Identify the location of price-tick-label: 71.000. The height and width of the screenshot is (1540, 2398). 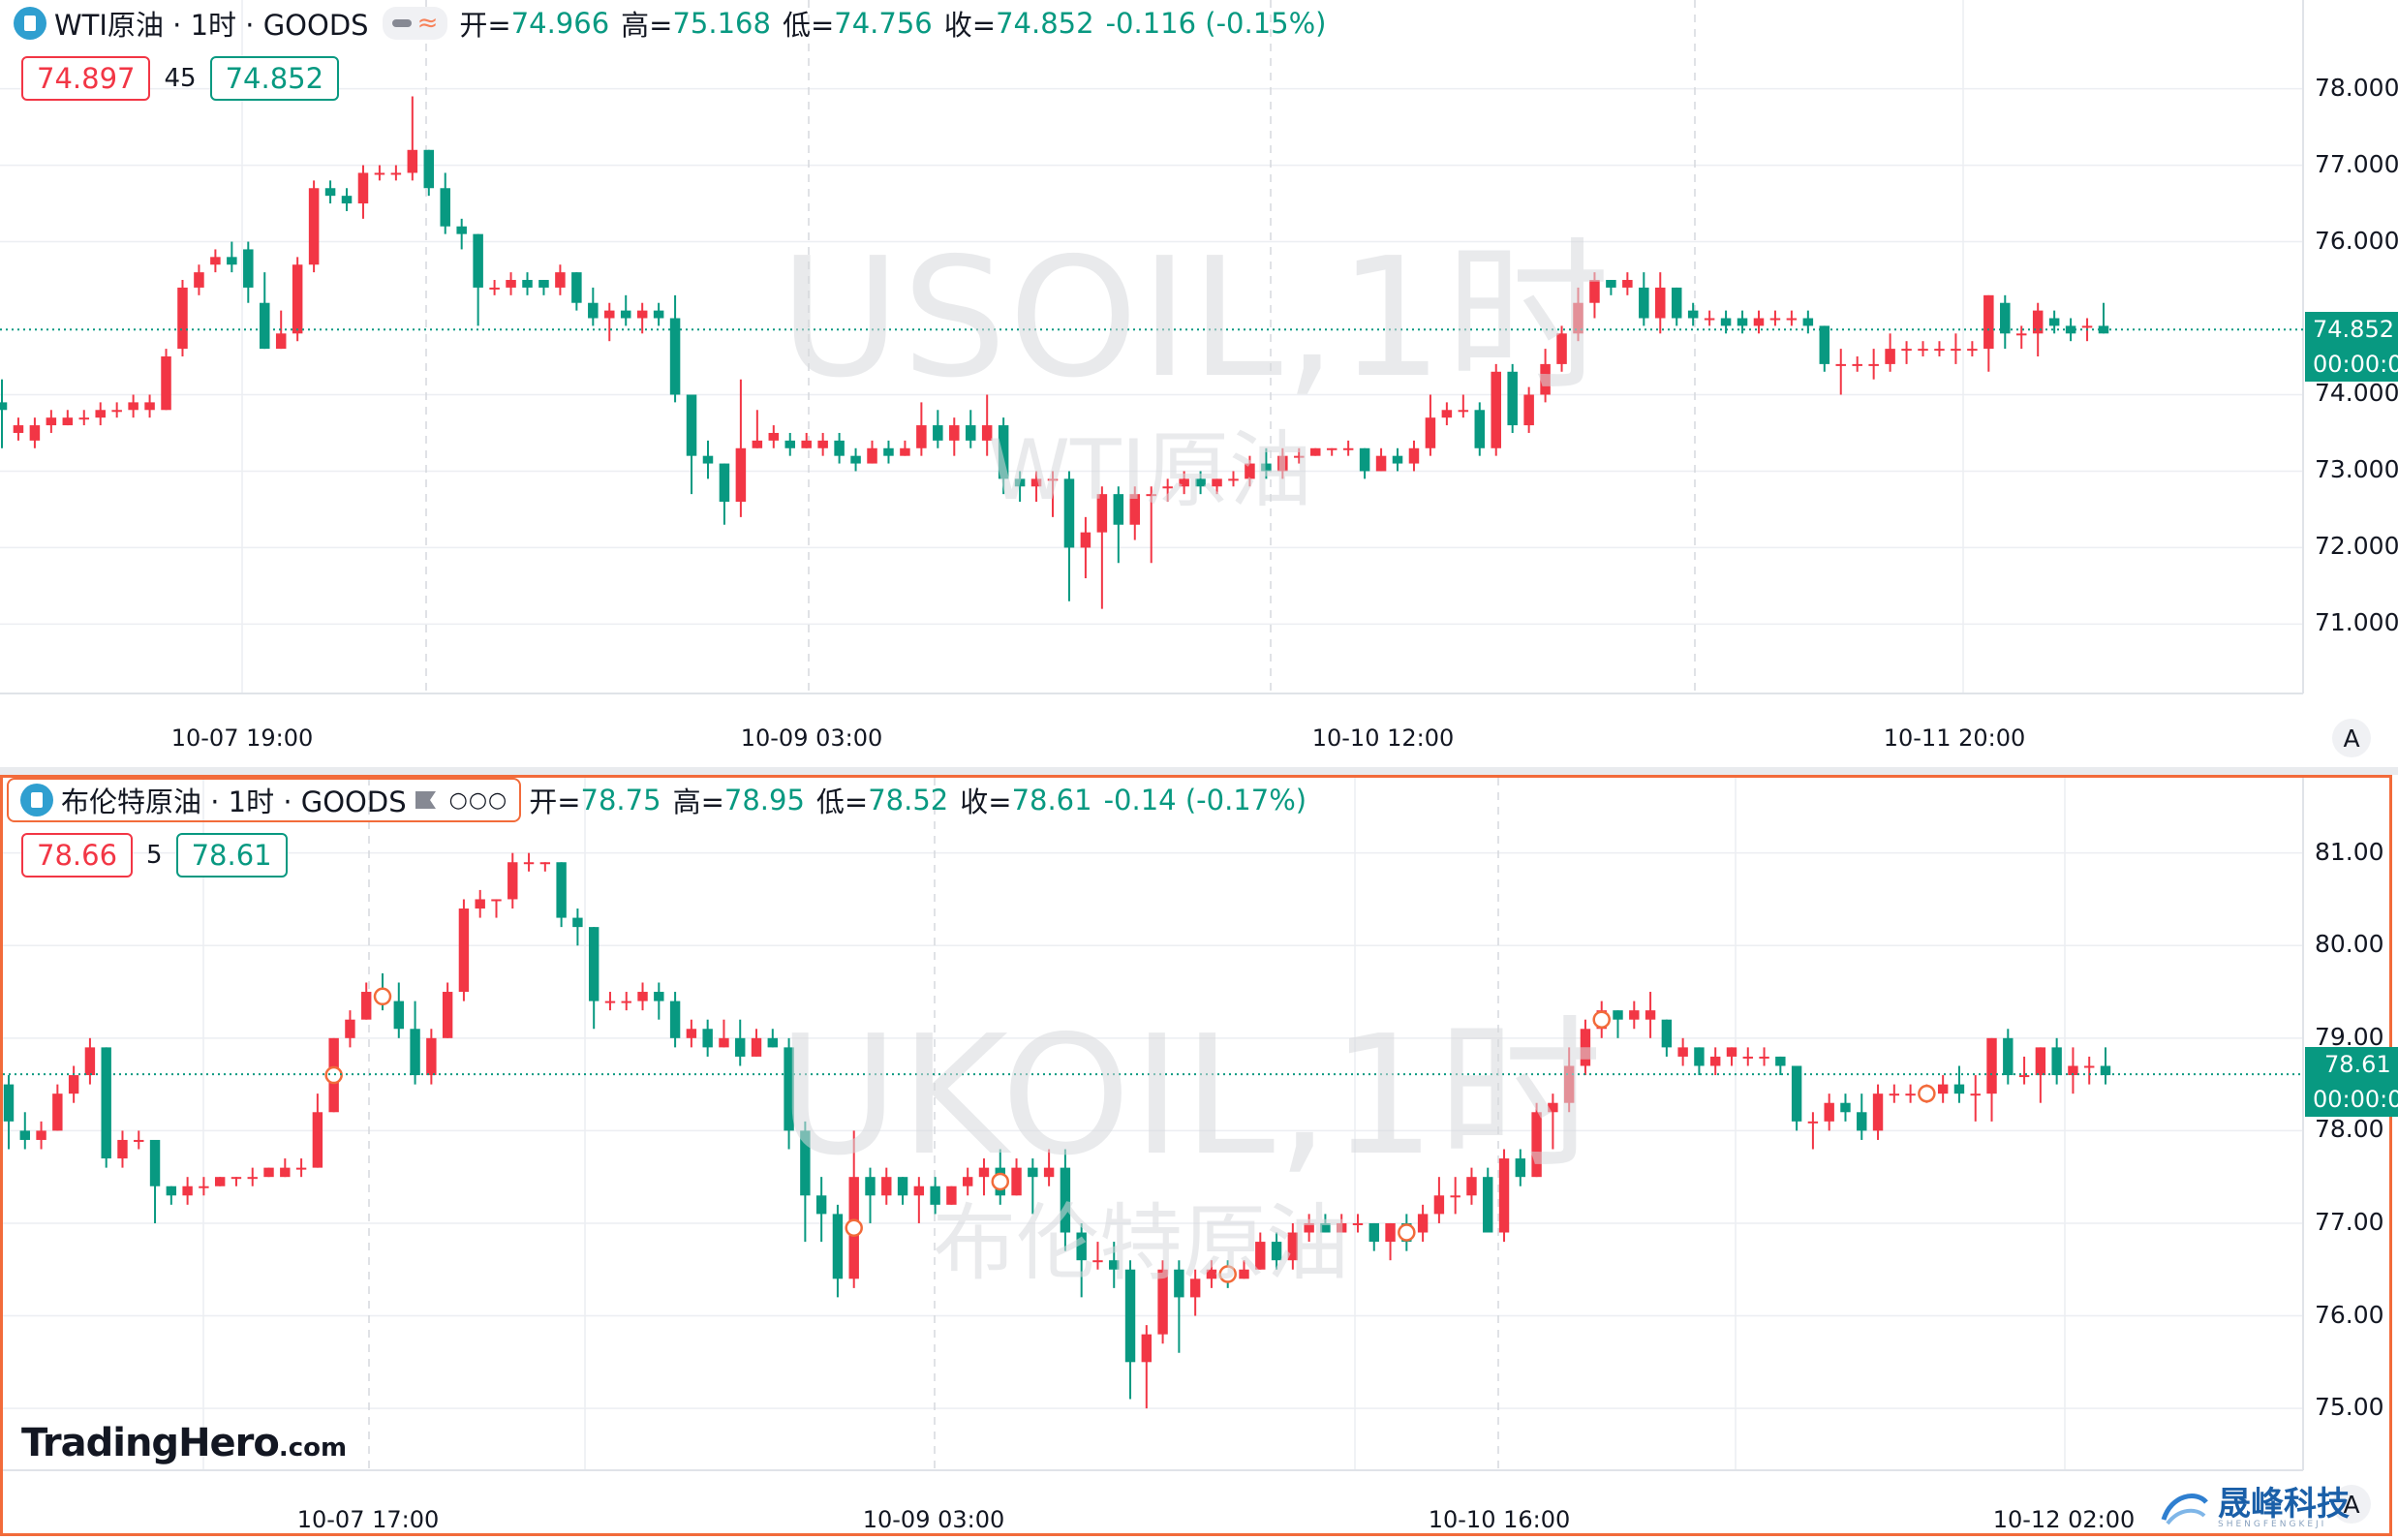
(2356, 622).